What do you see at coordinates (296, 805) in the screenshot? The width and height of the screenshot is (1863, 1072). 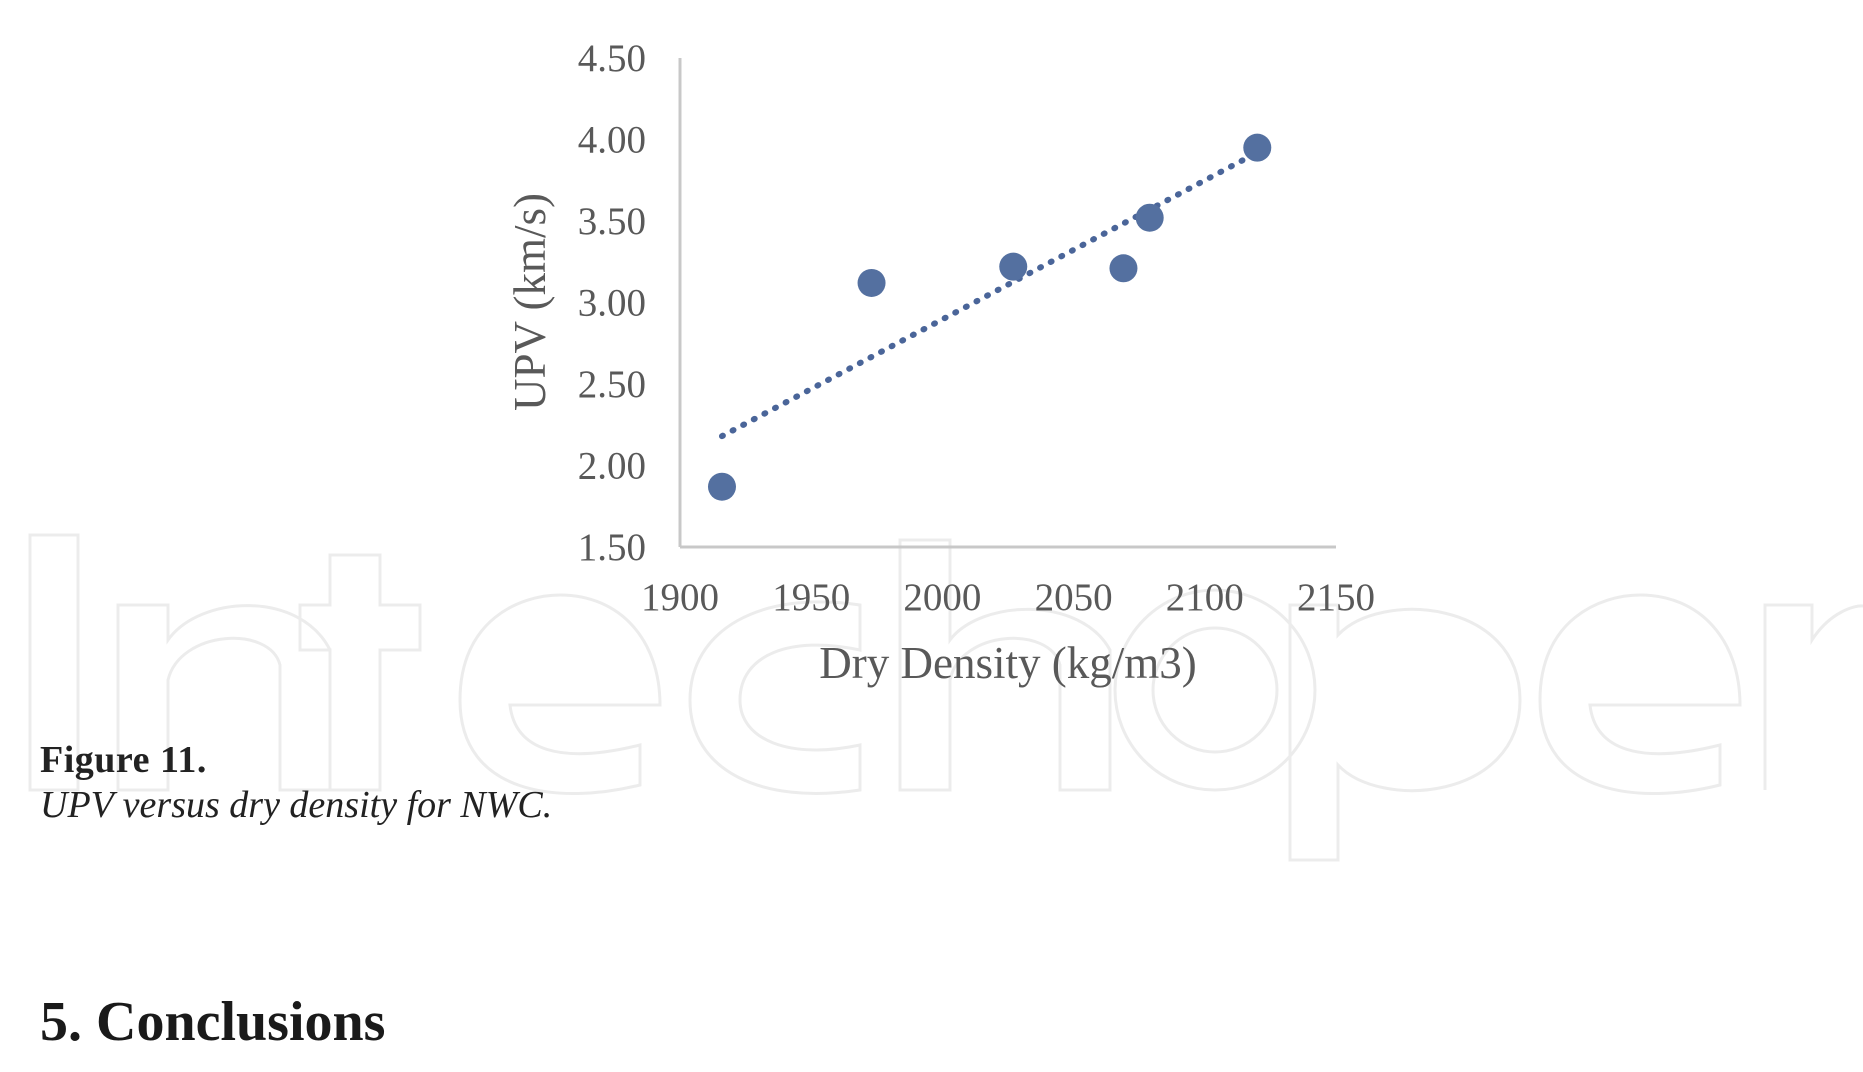 I see `figure-caption: UPV versus dry density for NWC.` at bounding box center [296, 805].